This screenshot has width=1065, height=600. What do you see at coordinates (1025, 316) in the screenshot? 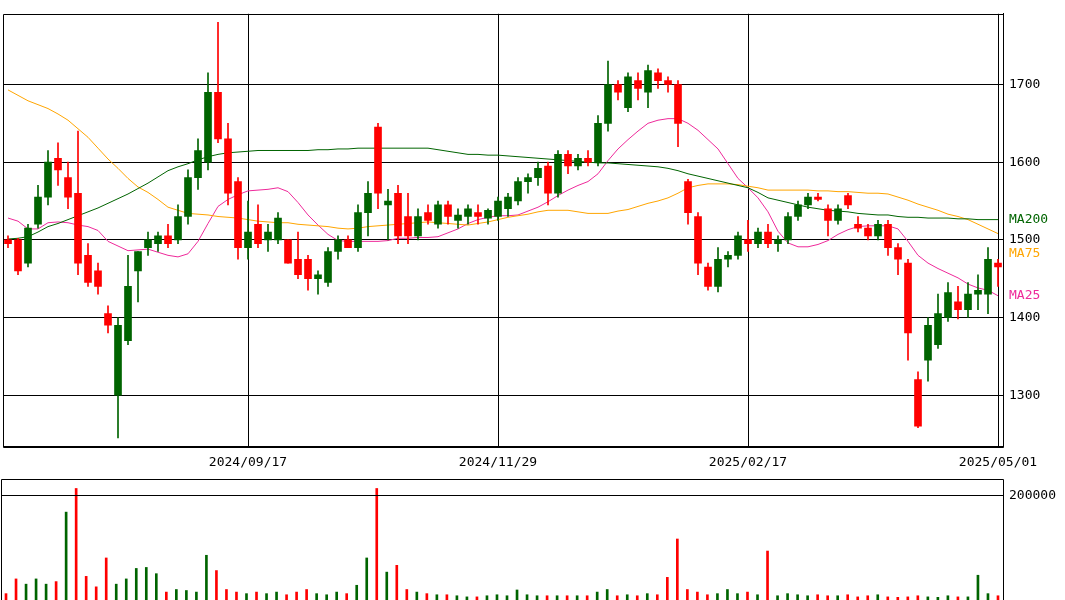
I see `y-tick-label: 1400` at bounding box center [1025, 316].